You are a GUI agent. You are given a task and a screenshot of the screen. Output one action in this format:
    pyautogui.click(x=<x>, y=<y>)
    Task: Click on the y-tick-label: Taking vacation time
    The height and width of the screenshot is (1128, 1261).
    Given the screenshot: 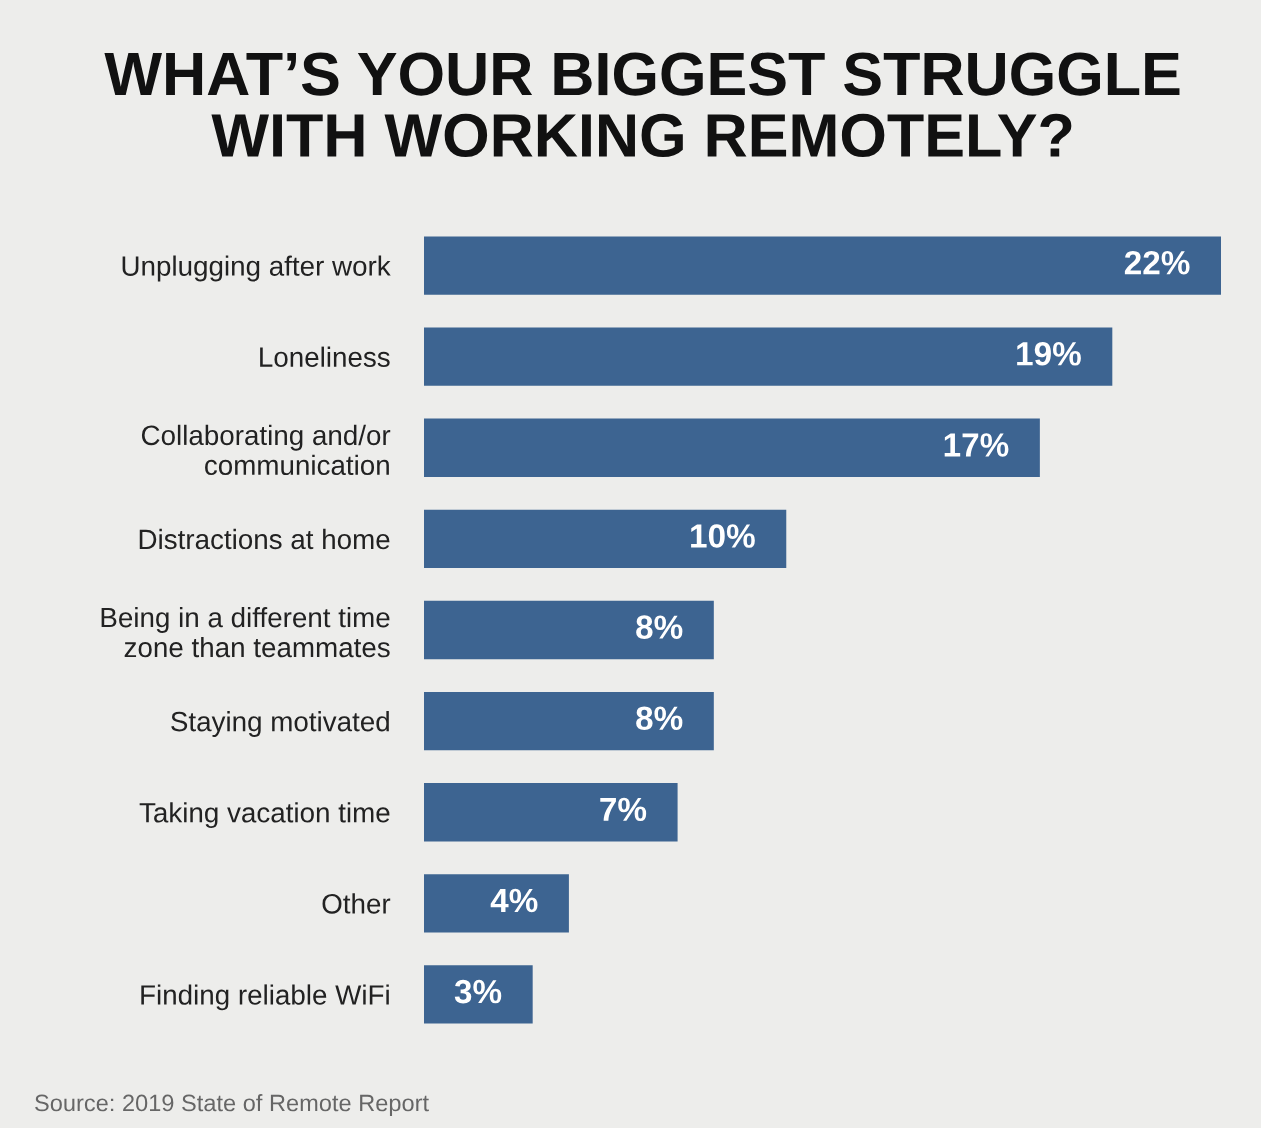 What is the action you would take?
    pyautogui.click(x=264, y=815)
    